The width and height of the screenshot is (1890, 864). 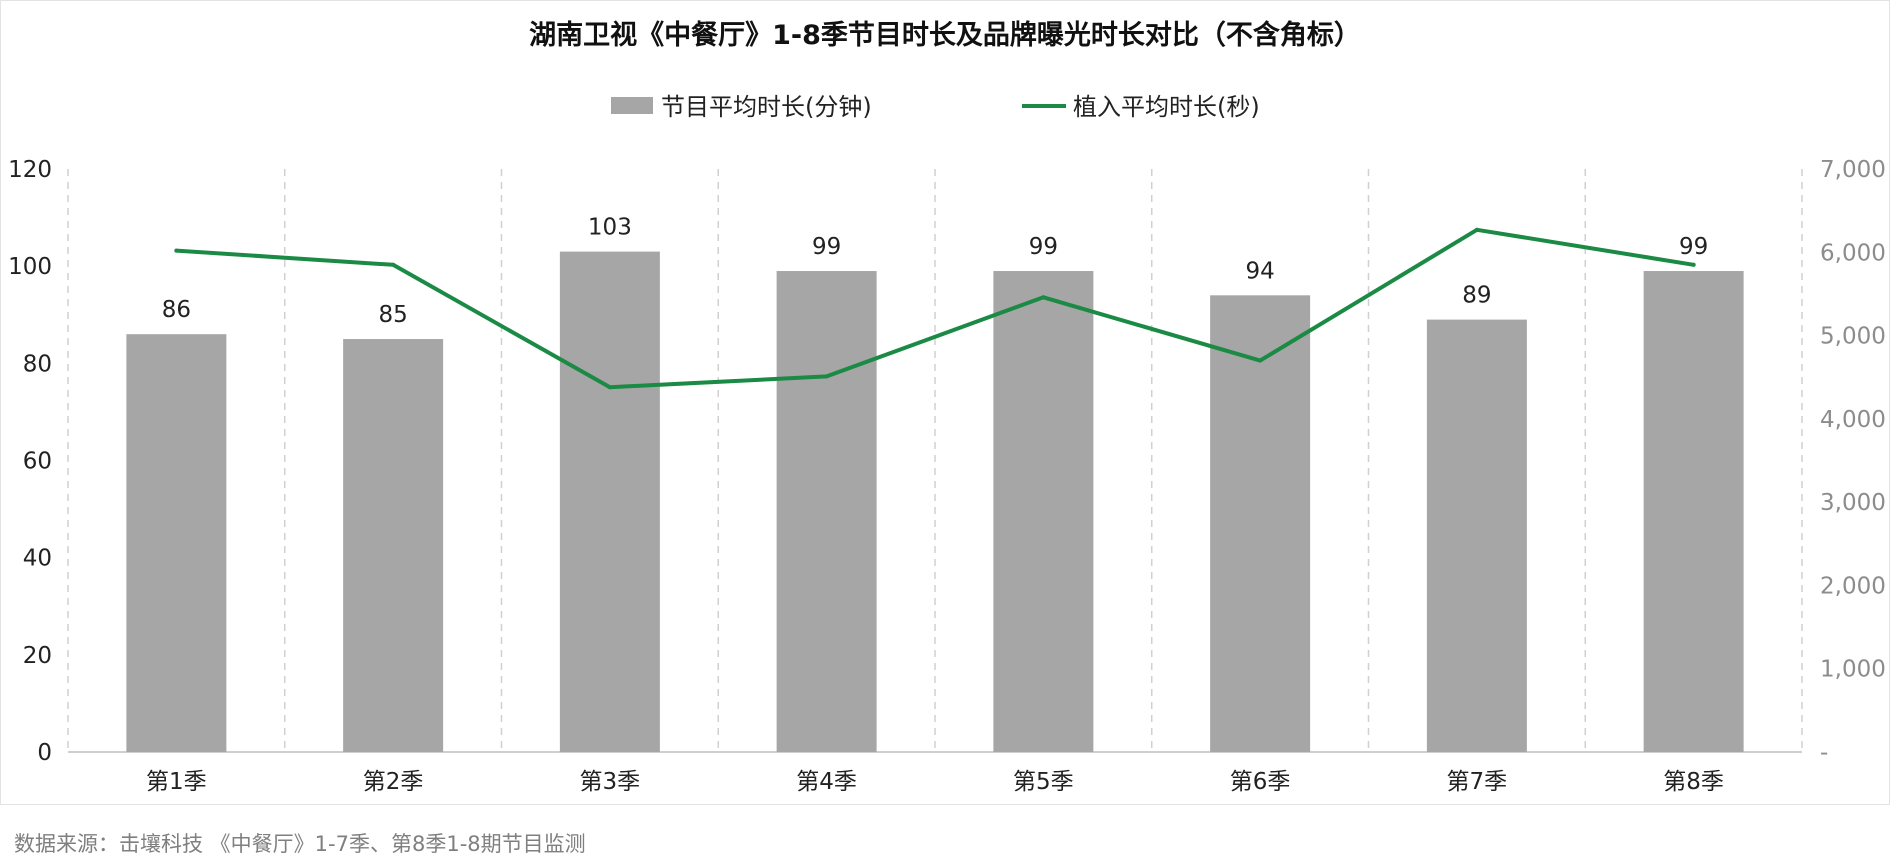 What do you see at coordinates (1693, 782) in the screenshot?
I see `x-tick-label: 第8季` at bounding box center [1693, 782].